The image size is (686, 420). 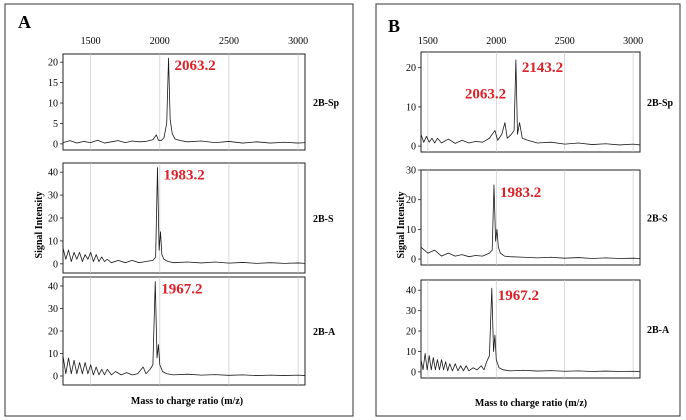 I want to click on panel-b-y-tick-label: 40, so click(x=411, y=291).